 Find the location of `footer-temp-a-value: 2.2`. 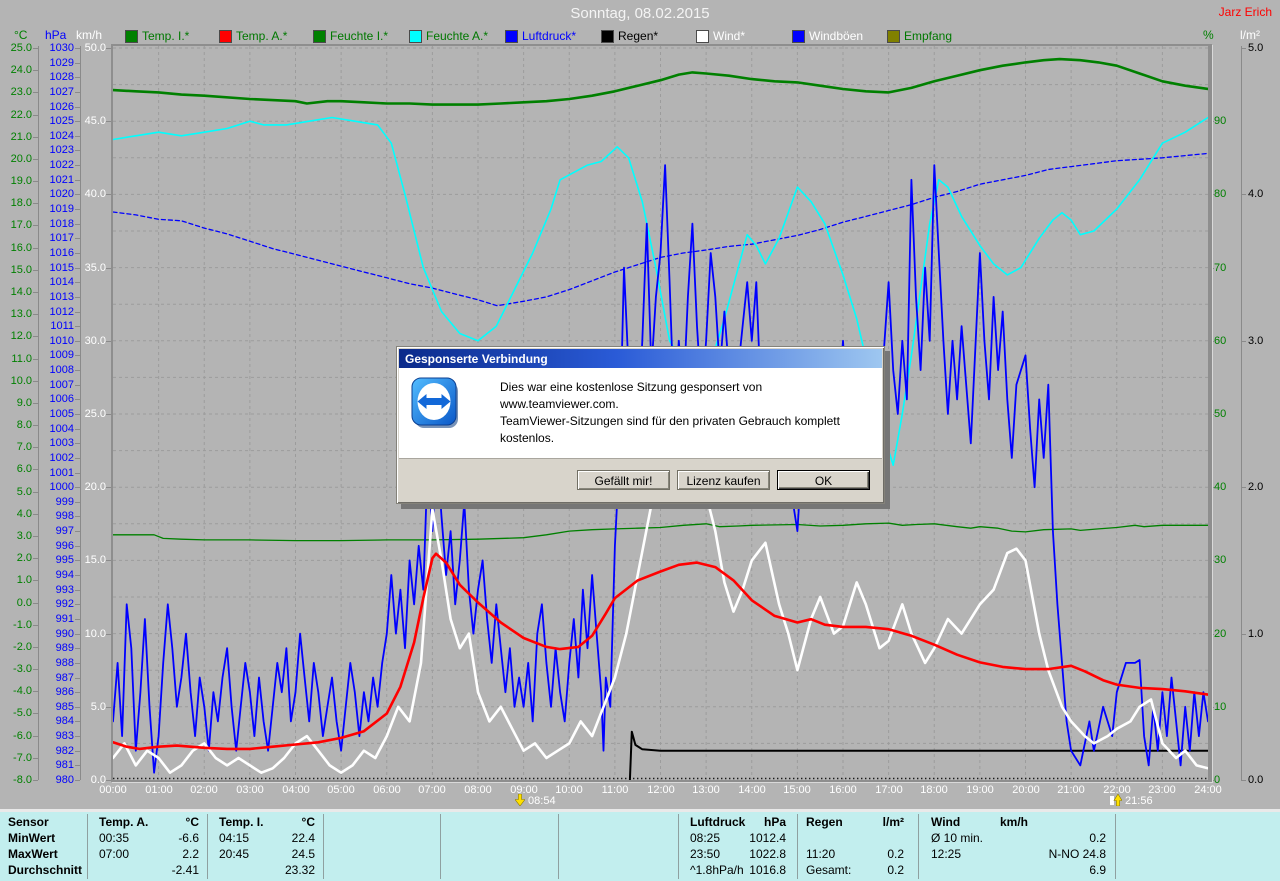

footer-temp-a-value: 2.2 is located at coordinates (190, 854).